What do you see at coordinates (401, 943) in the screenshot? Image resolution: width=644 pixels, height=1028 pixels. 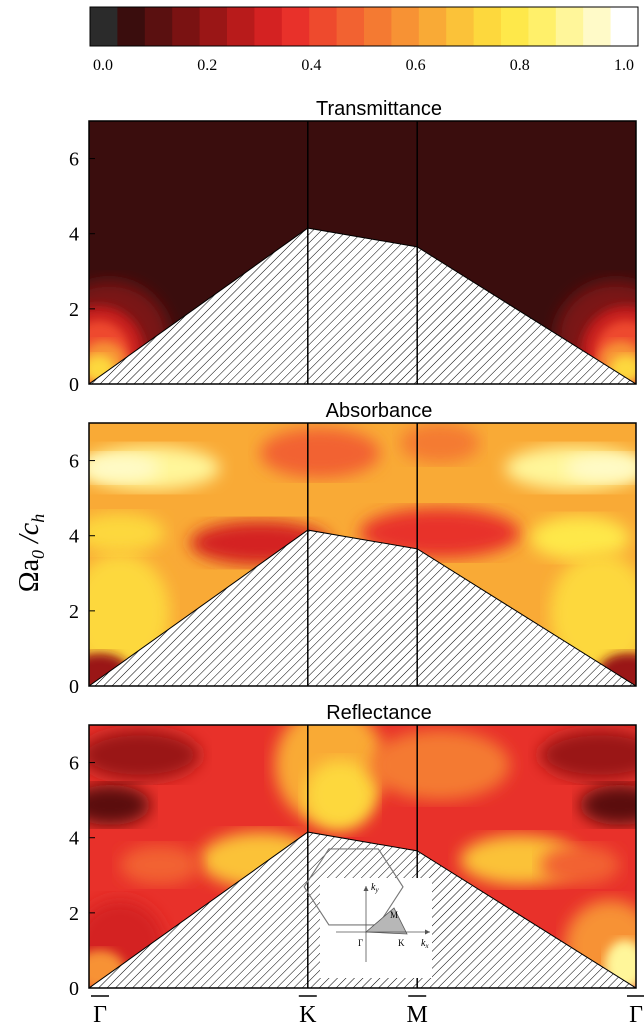 I see `inset-k-label: K` at bounding box center [401, 943].